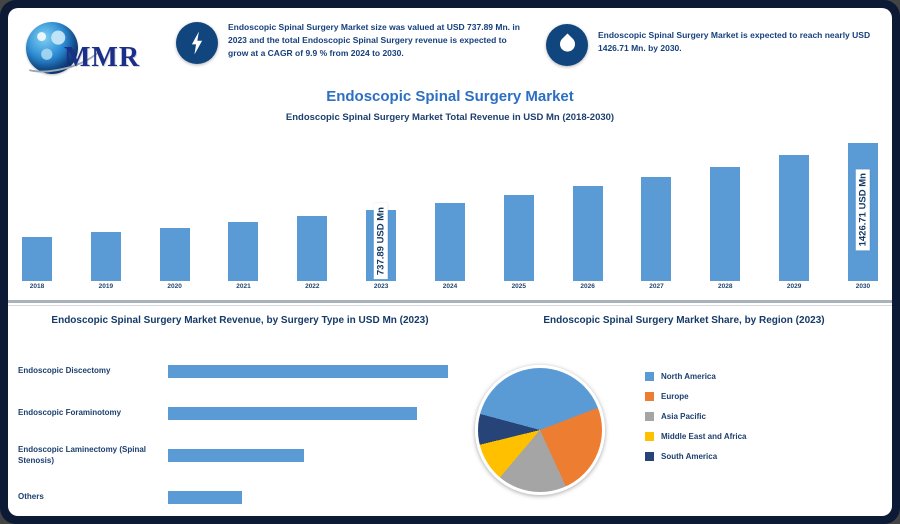  I want to click on bar-column-2030: 2030 1426.71 USD Mn, so click(863, 216).